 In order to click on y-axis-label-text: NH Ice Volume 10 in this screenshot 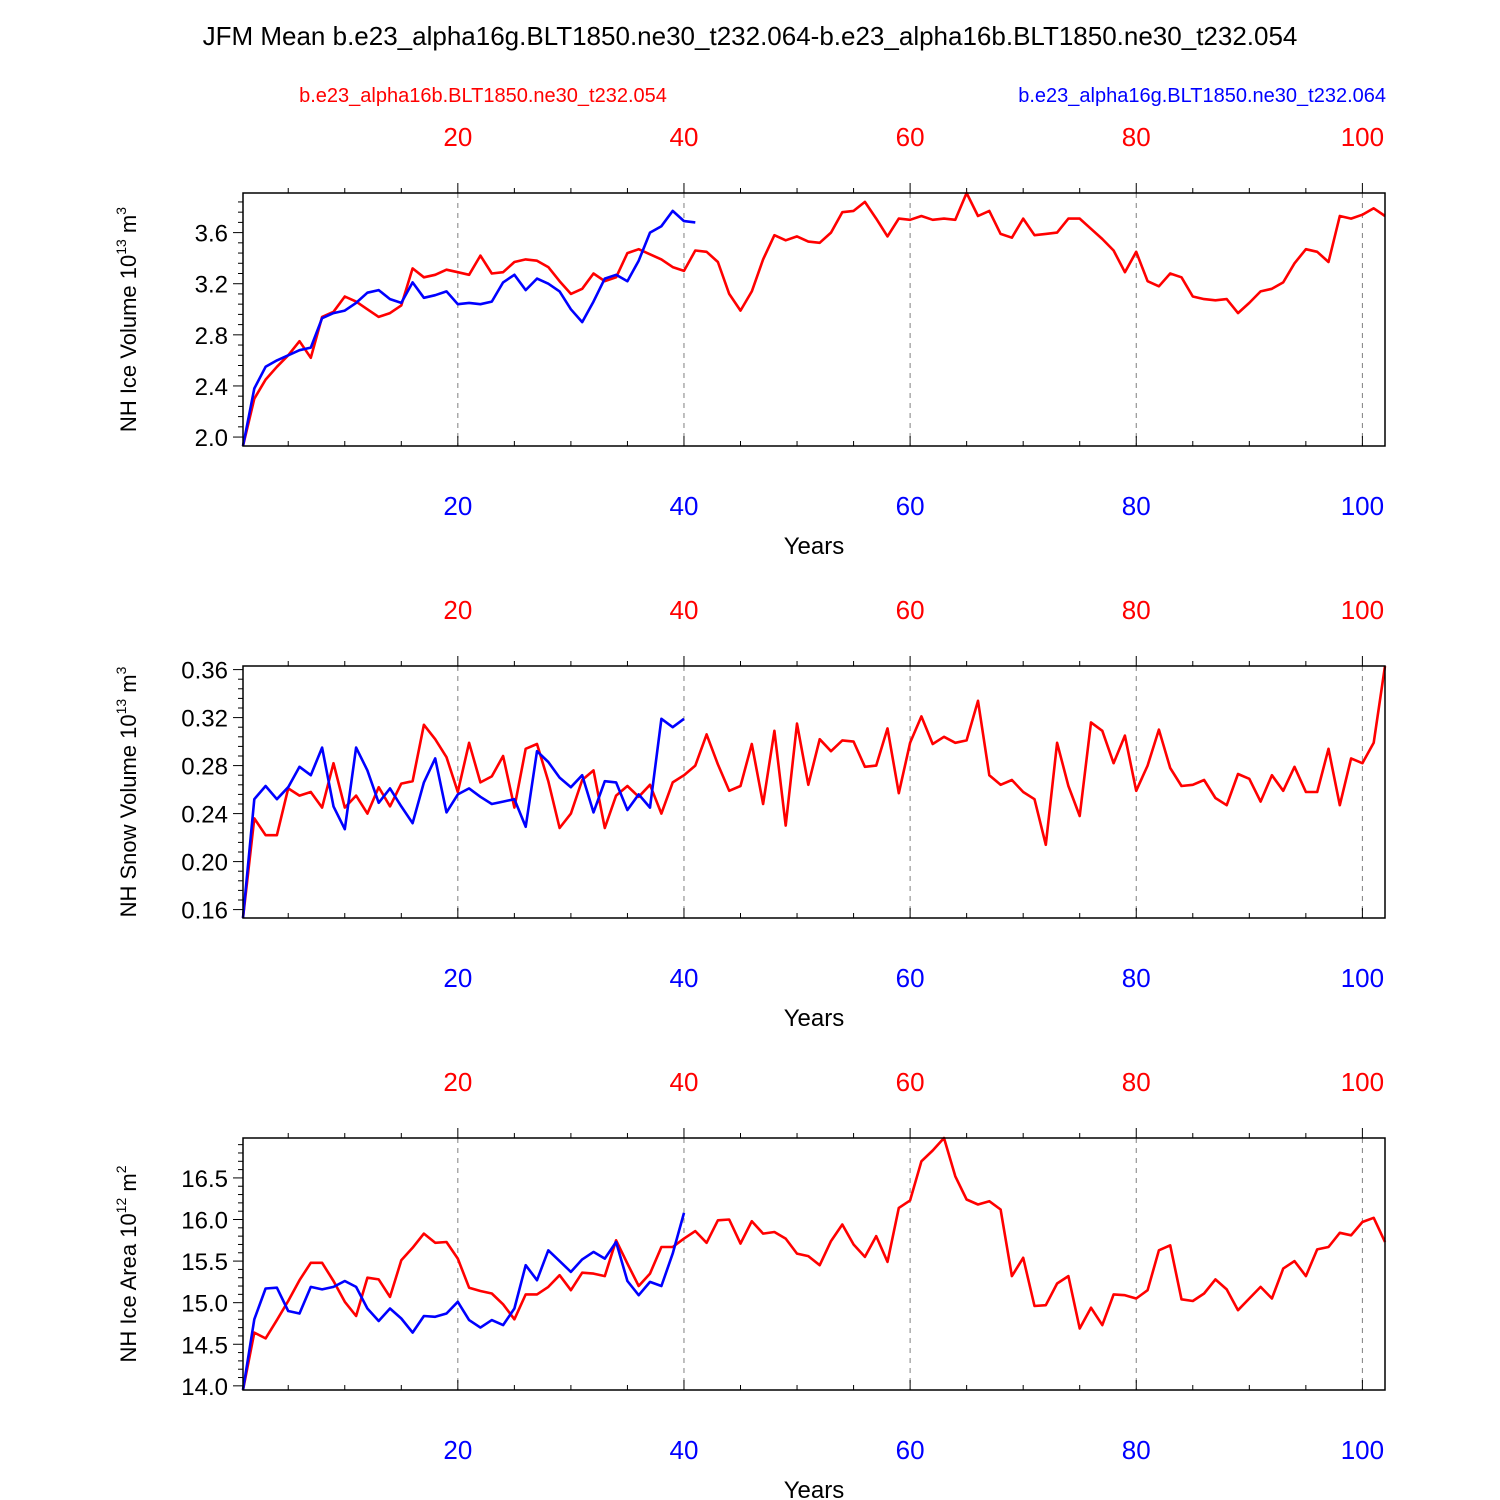, I will do `click(128, 343)`.